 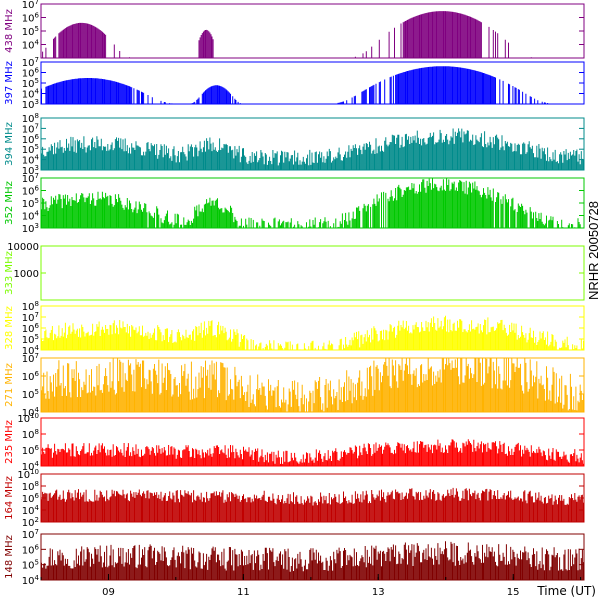 What do you see at coordinates (9, 273) in the screenshot?
I see `frequency-label: 333 MHz` at bounding box center [9, 273].